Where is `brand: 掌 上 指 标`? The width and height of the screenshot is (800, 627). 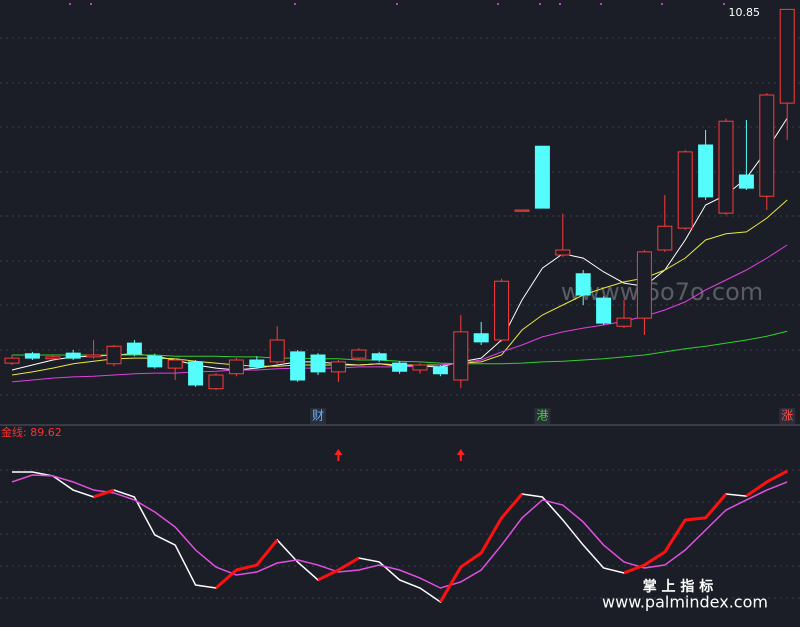 brand: 掌 上 指 标 is located at coordinates (678, 586).